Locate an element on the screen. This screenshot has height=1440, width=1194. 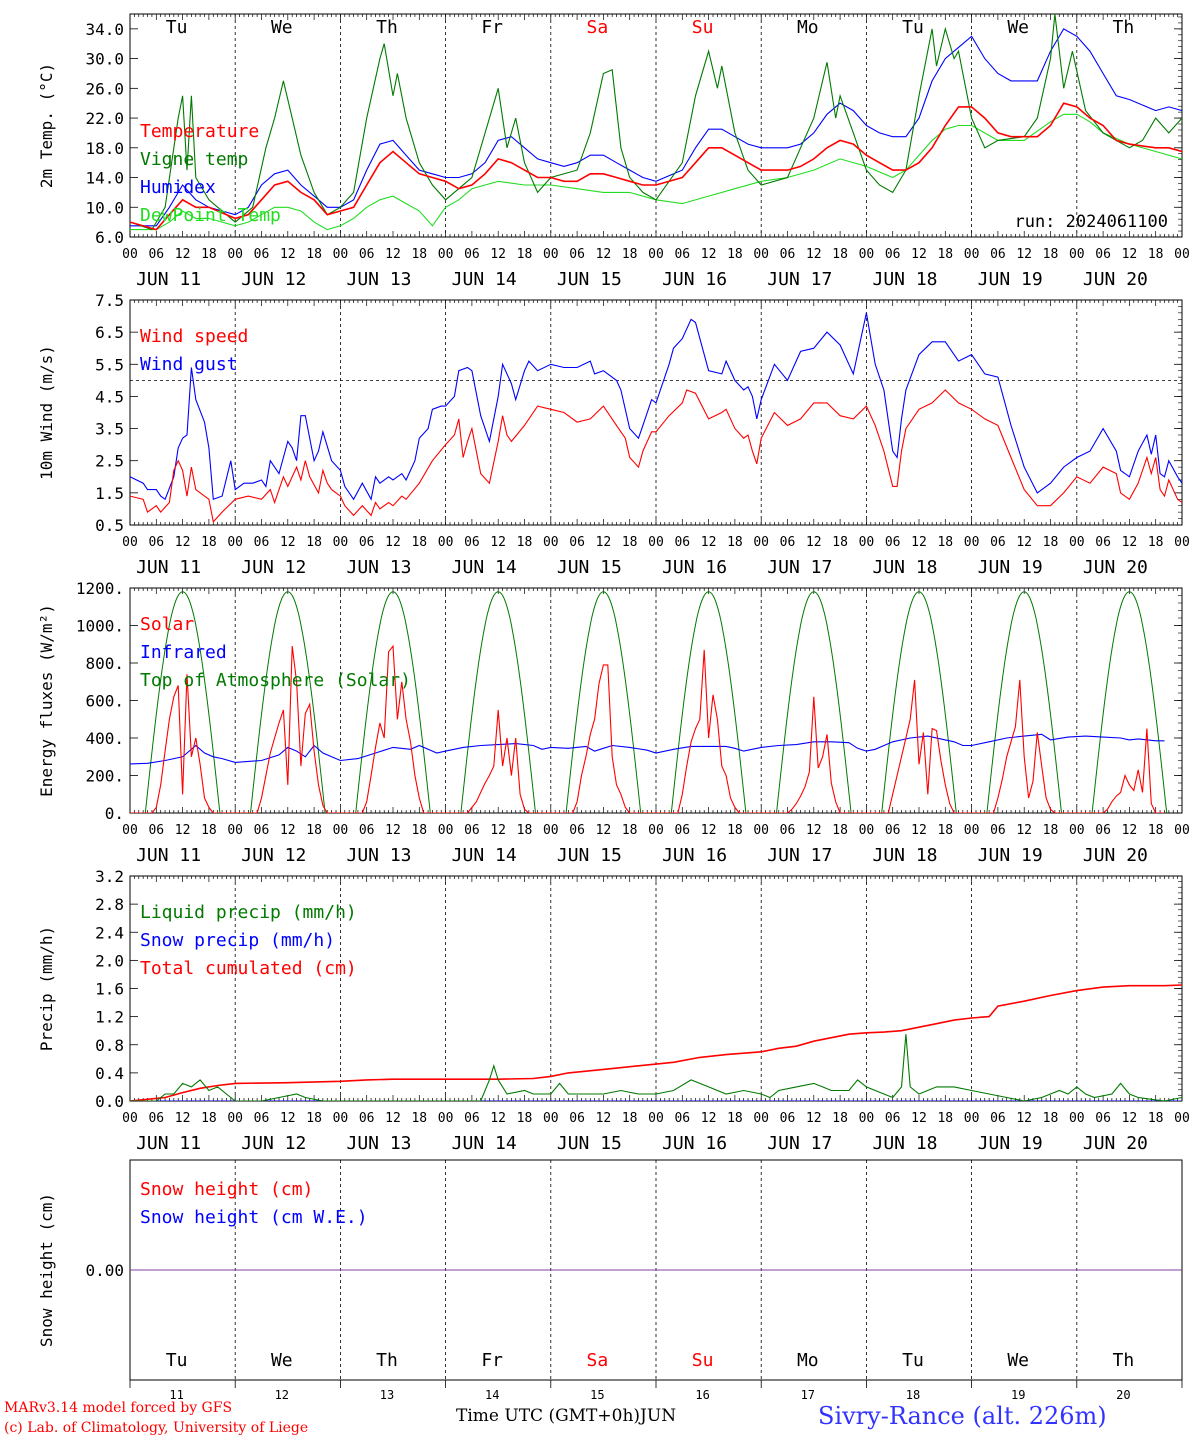
date-label: JUN 14 is located at coordinates (484, 279).